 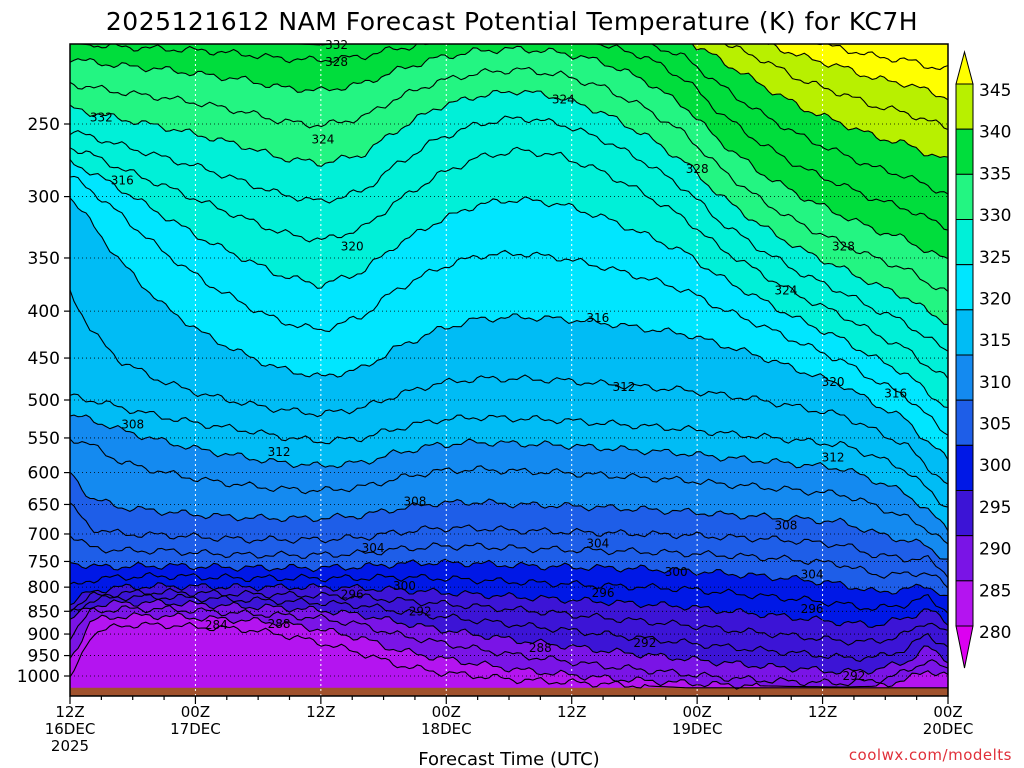 I want to click on contour-label: 332, so click(x=101, y=118).